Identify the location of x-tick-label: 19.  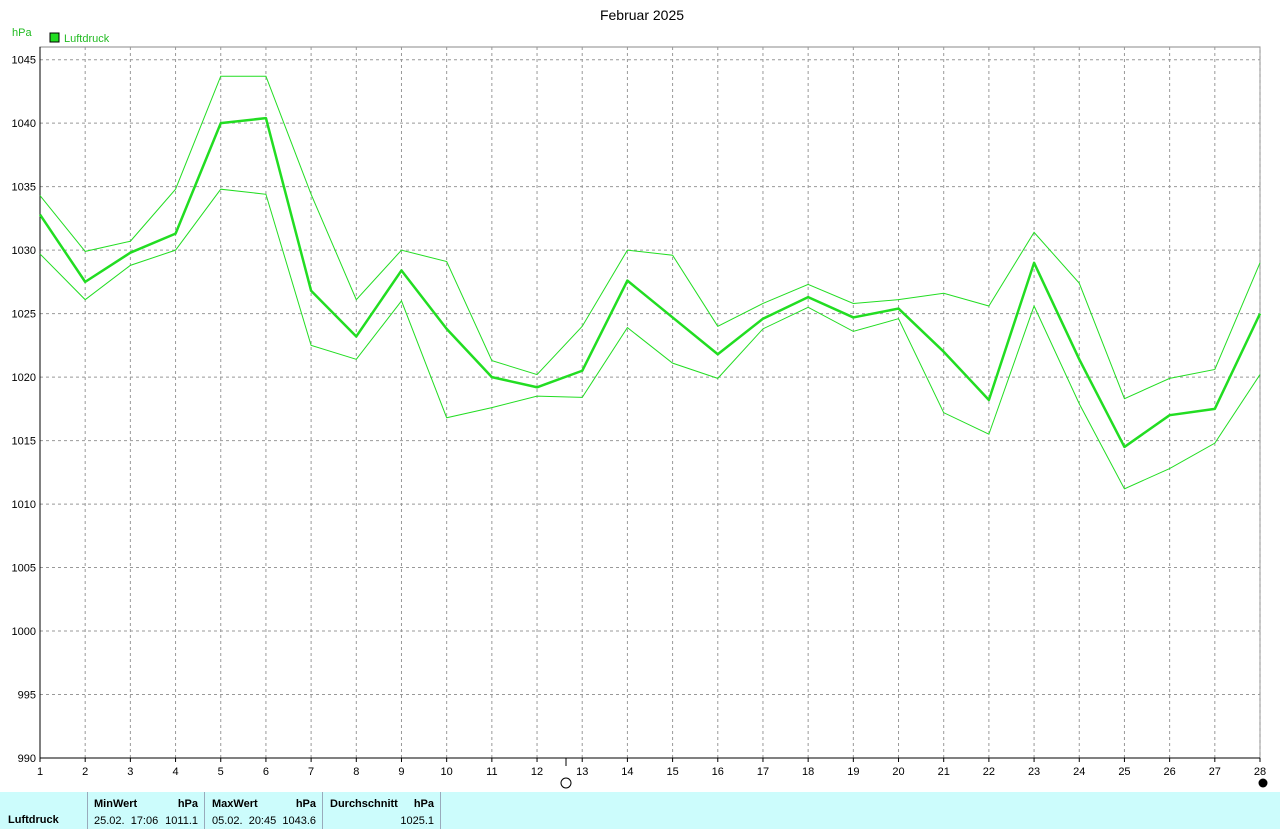
(853, 772).